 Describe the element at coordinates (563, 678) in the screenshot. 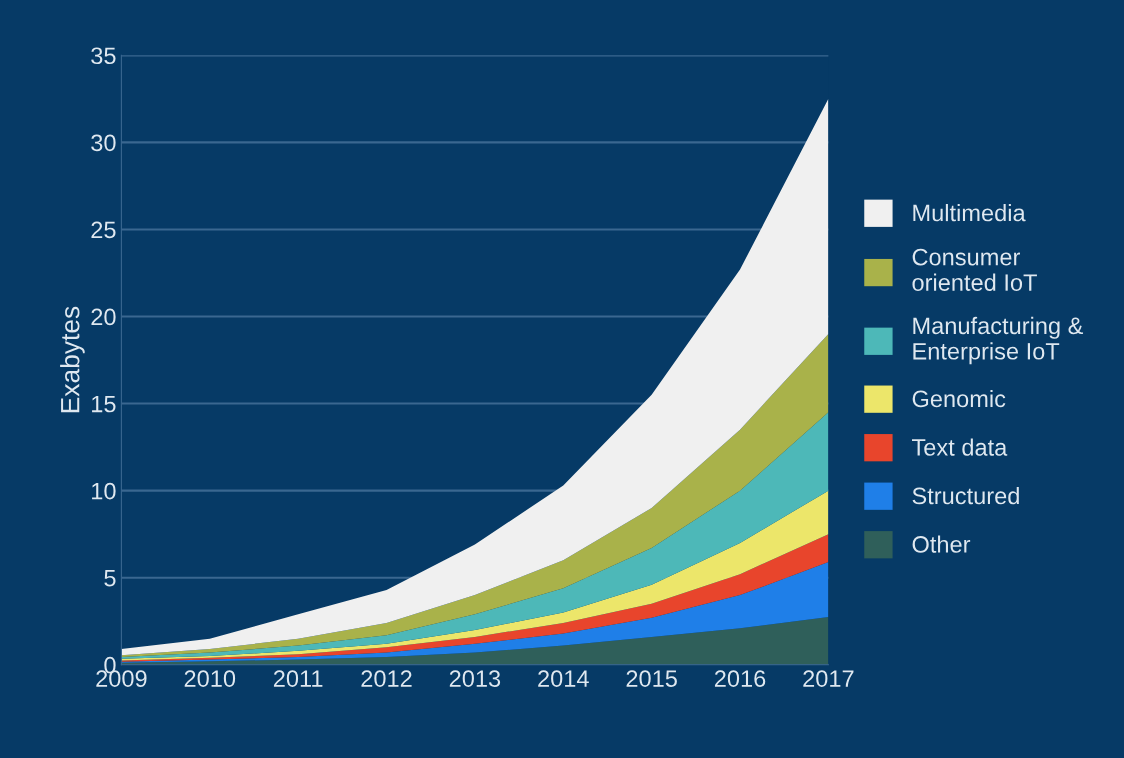

I see `x-tick-label: 2014` at that location.